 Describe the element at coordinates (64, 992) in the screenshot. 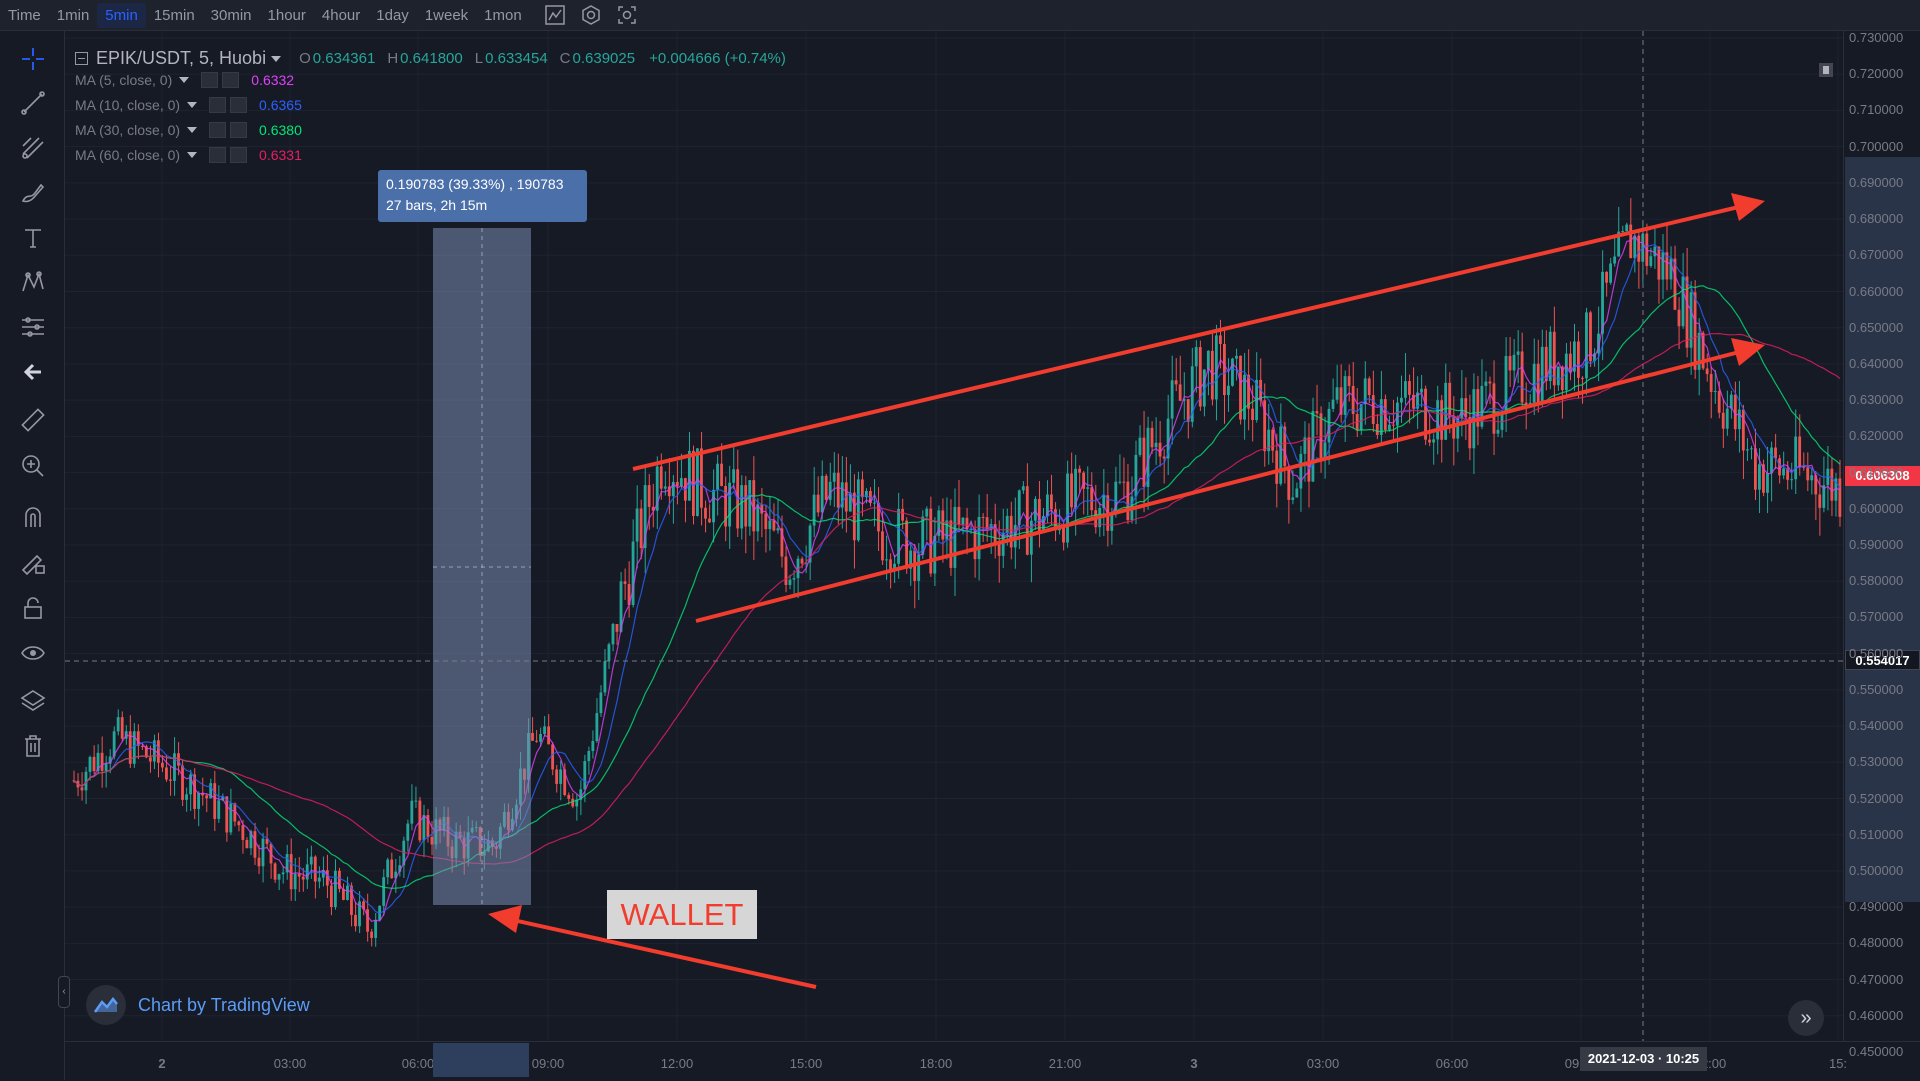

I see `collapse-toolbar-button: ‹` at that location.